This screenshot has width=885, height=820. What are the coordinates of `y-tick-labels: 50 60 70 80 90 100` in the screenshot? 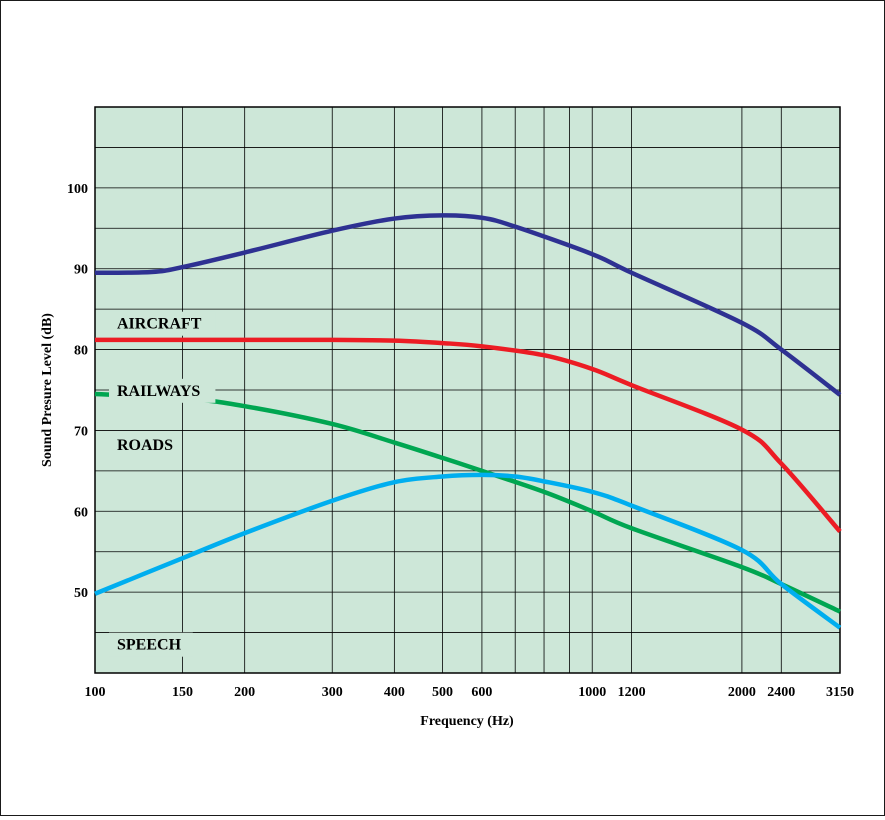 It's located at (77, 391).